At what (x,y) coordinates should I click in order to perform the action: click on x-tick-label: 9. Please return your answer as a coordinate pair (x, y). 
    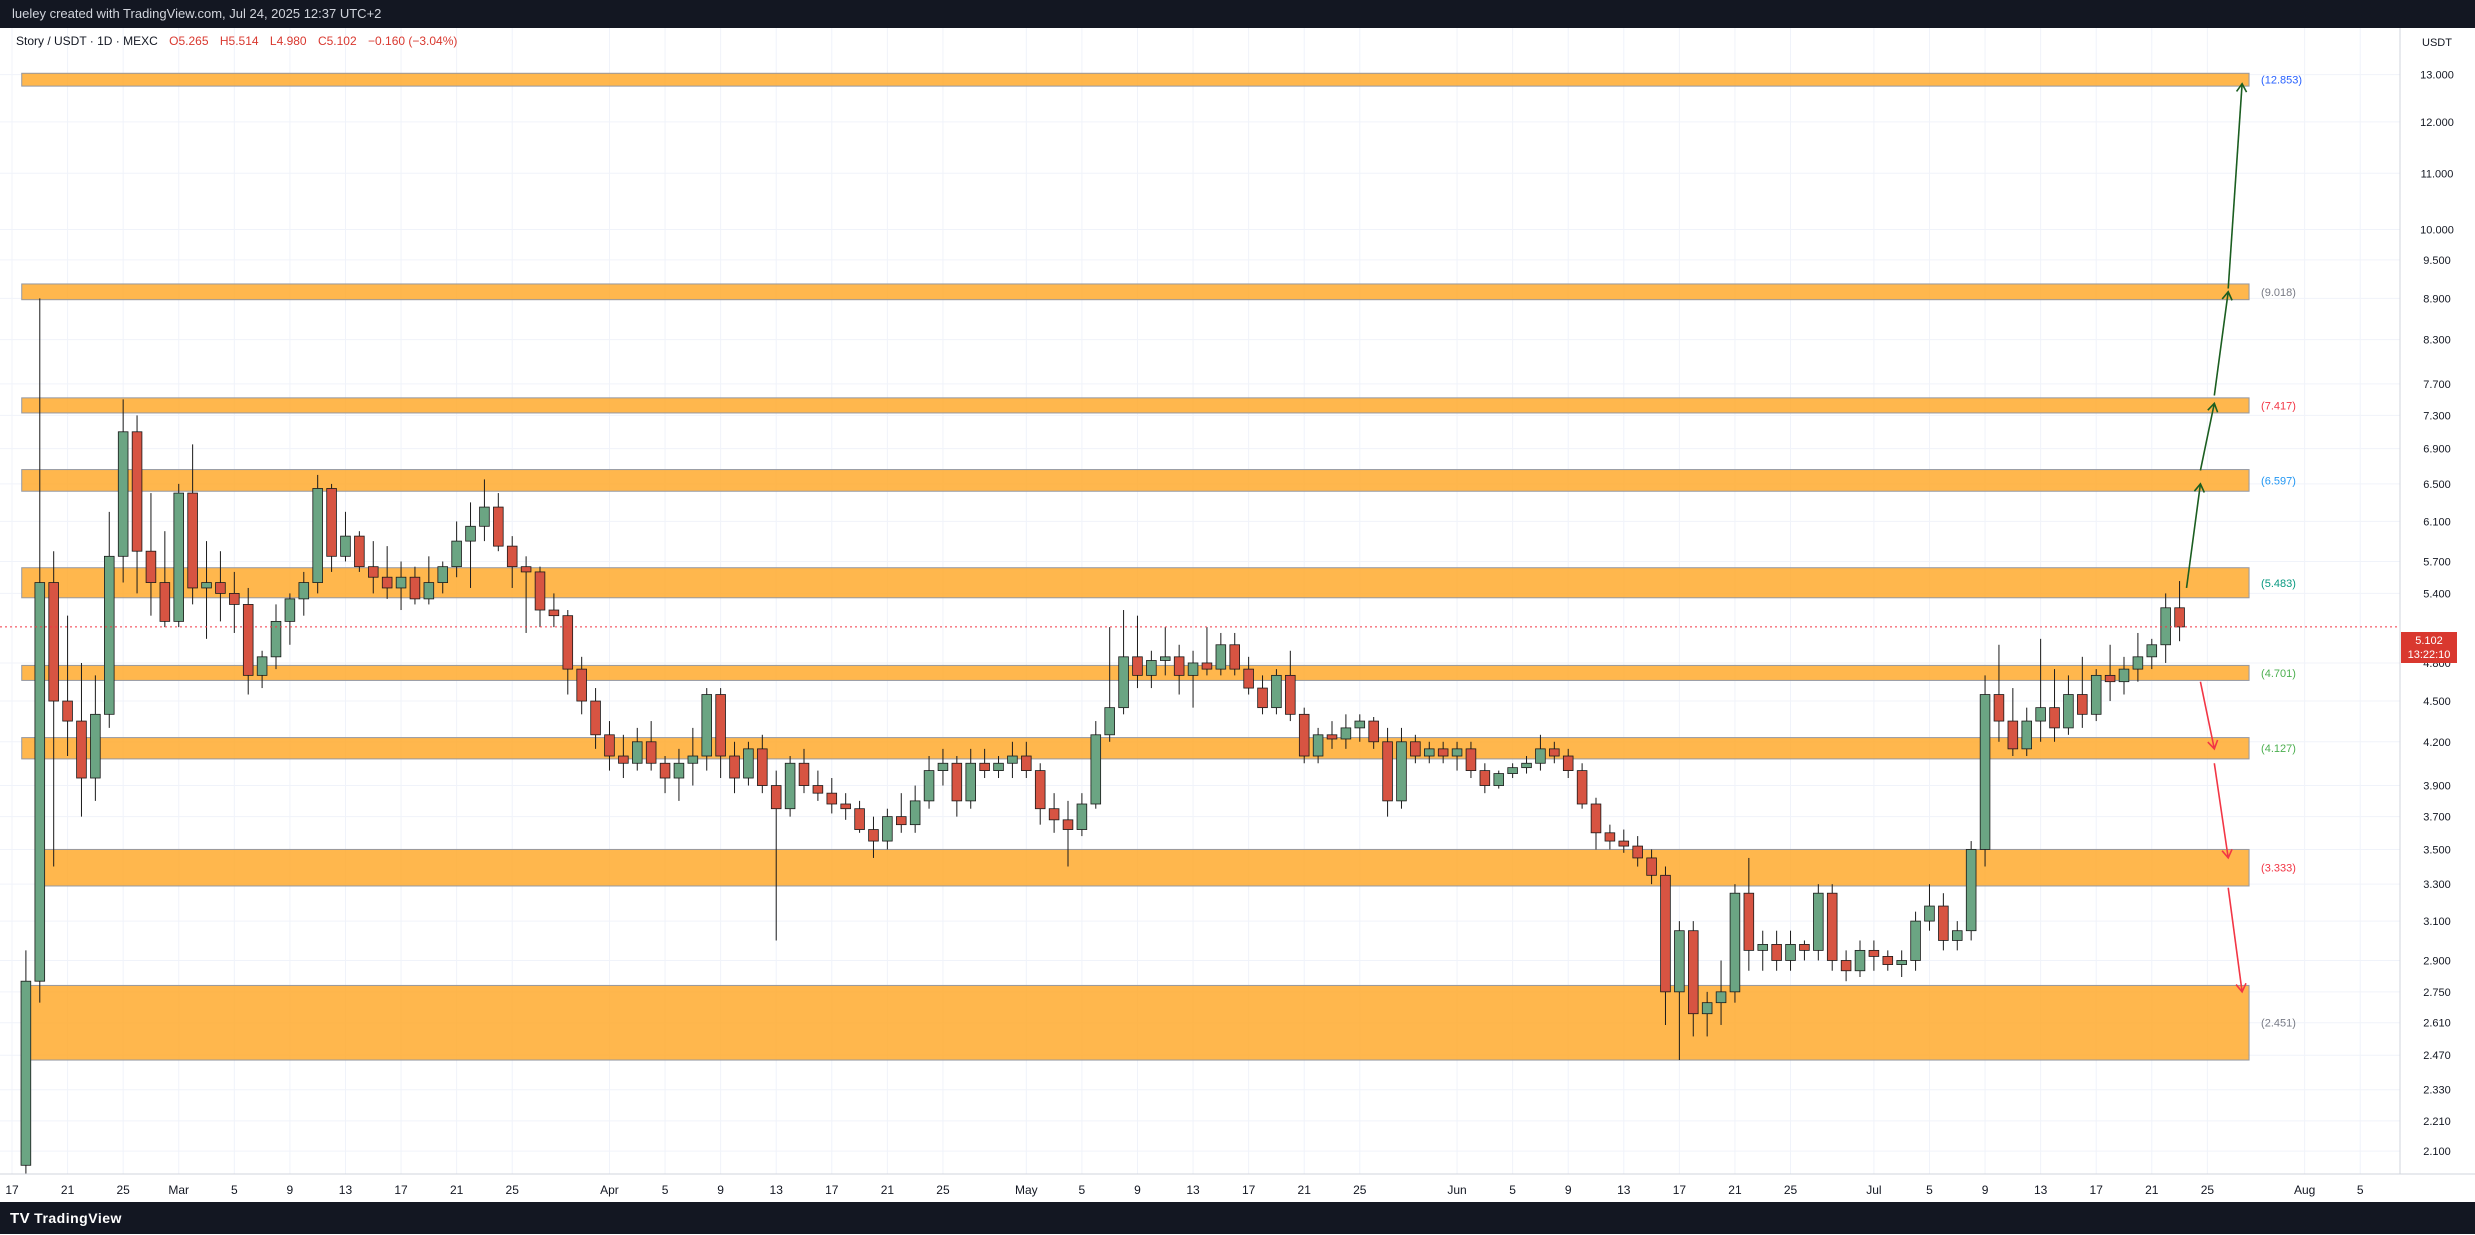
    Looking at the image, I should click on (1985, 1190).